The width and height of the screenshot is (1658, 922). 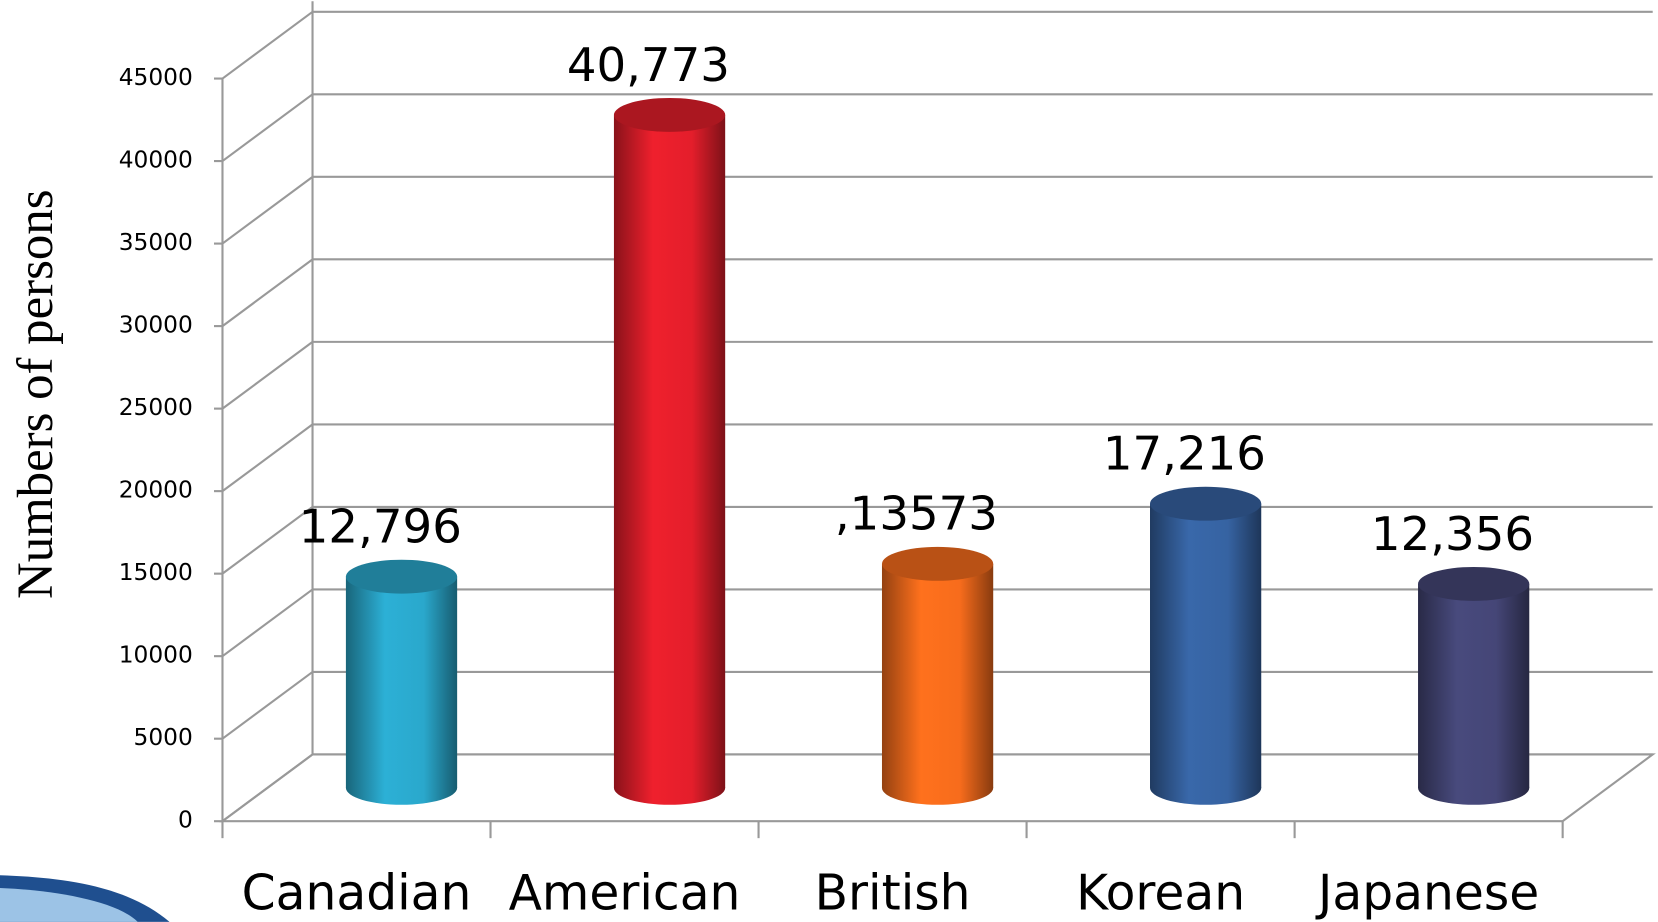 What do you see at coordinates (648, 65) in the screenshot?
I see `value-label: 40,773` at bounding box center [648, 65].